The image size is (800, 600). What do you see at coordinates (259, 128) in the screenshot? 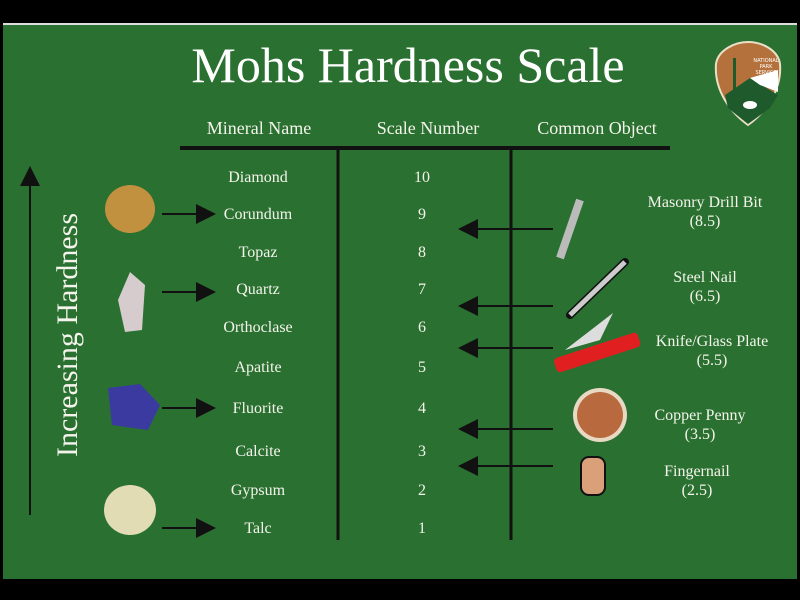
I see `header-mineral-name: Mineral Name` at bounding box center [259, 128].